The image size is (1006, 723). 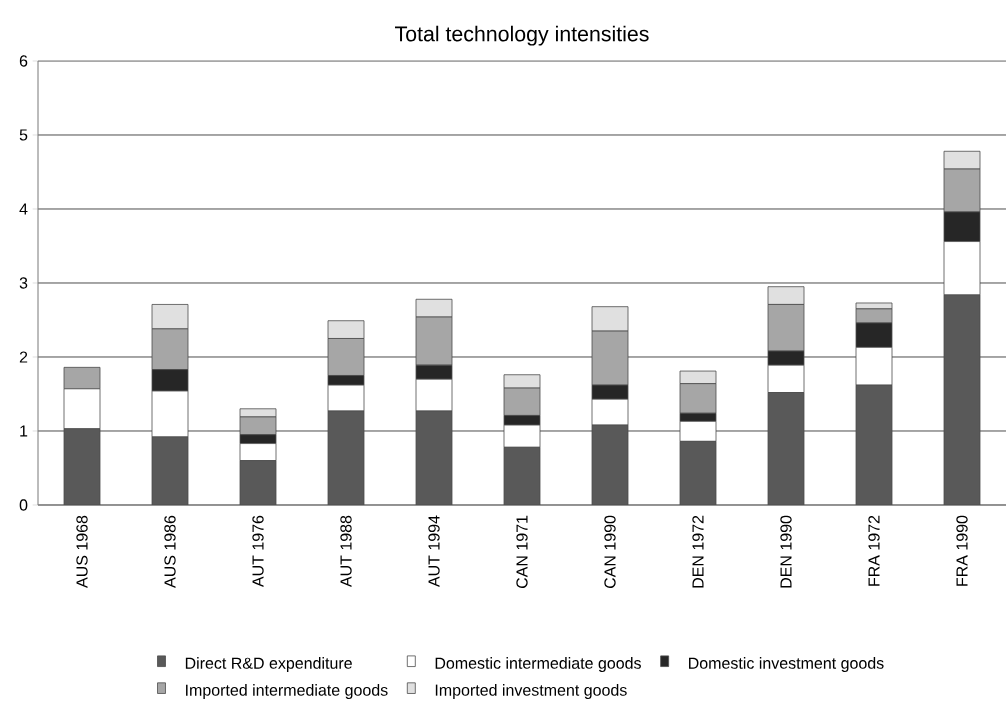 I want to click on legend-label: Domestic intermediate goods, so click(x=538, y=665).